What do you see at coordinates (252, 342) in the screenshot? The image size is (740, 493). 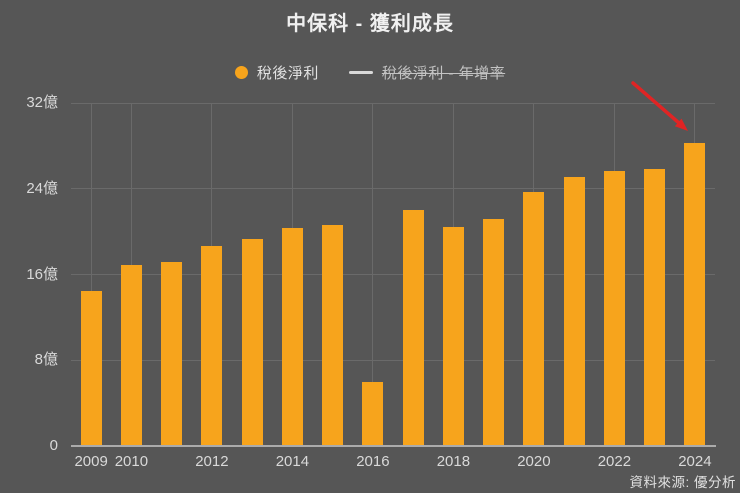 I see `bar-2013` at bounding box center [252, 342].